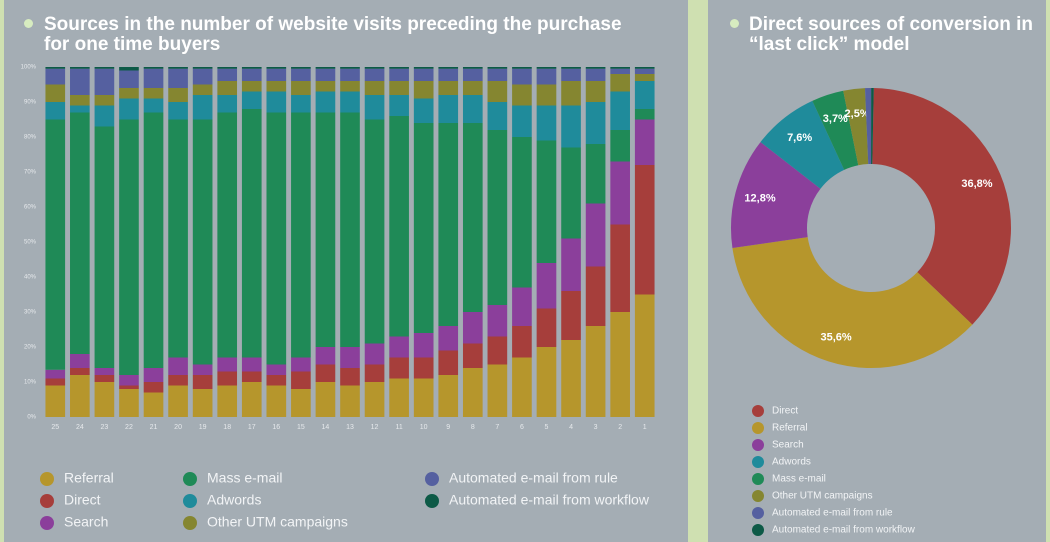 The height and width of the screenshot is (542, 1050). Describe the element at coordinates (252, 427) in the screenshot. I see `x-tick-label: 17` at that location.